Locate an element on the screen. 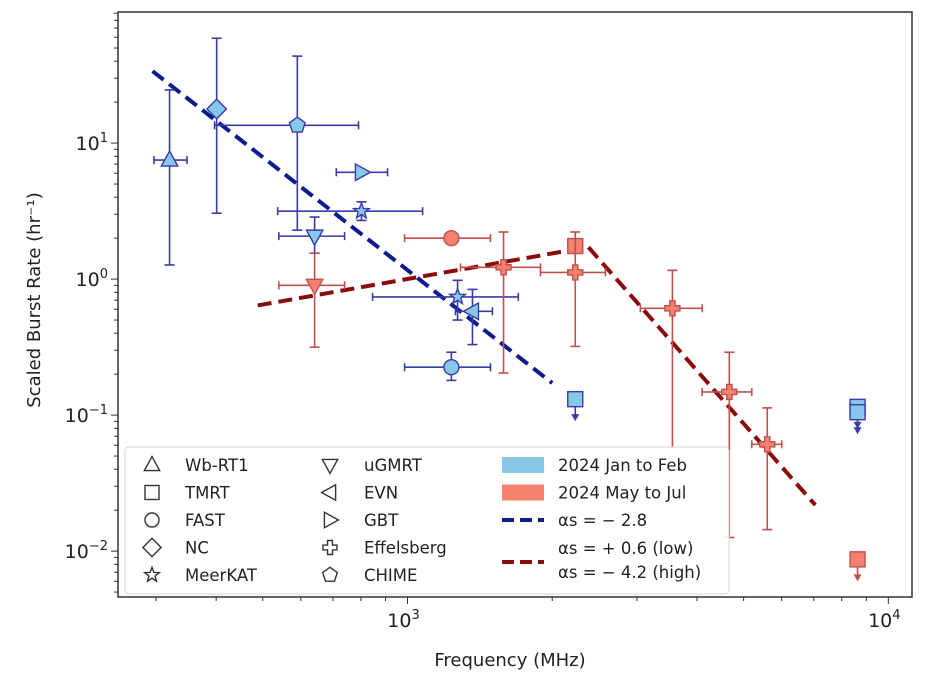 Image resolution: width=947 pixels, height=691 pixels. legend-label-evn: EVN is located at coordinates (381, 493).